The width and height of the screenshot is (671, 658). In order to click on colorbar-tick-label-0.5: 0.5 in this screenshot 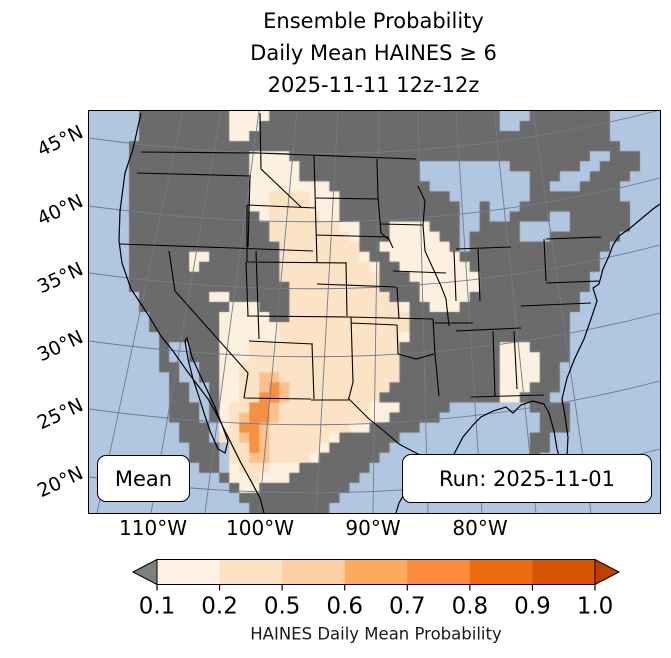, I will do `click(282, 607)`.